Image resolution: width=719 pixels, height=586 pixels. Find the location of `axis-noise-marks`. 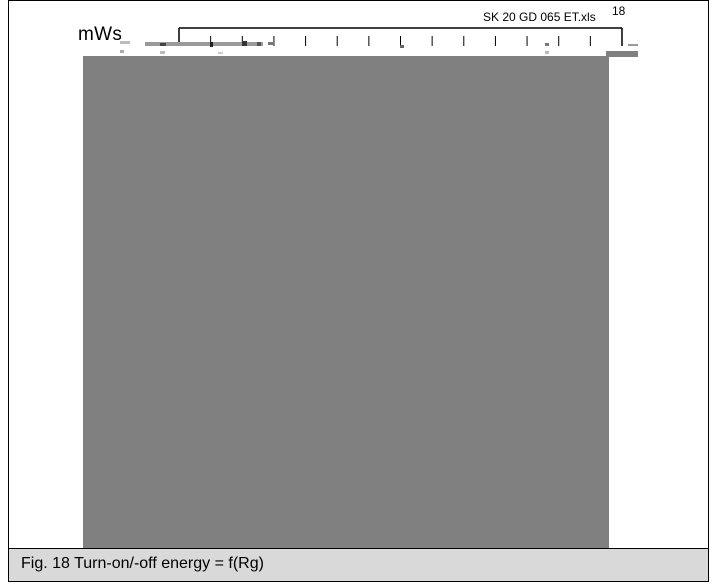

axis-noise-marks is located at coordinates (379, 47).